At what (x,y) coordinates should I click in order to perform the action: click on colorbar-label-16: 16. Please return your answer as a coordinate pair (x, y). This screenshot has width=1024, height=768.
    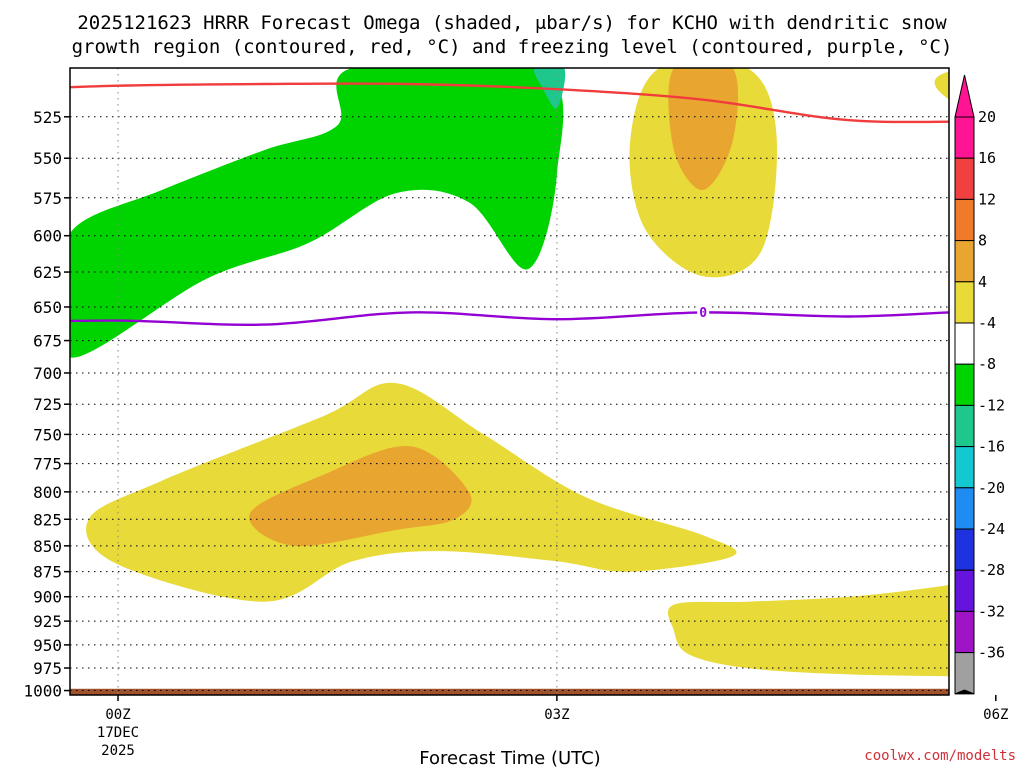
    Looking at the image, I should click on (987, 158).